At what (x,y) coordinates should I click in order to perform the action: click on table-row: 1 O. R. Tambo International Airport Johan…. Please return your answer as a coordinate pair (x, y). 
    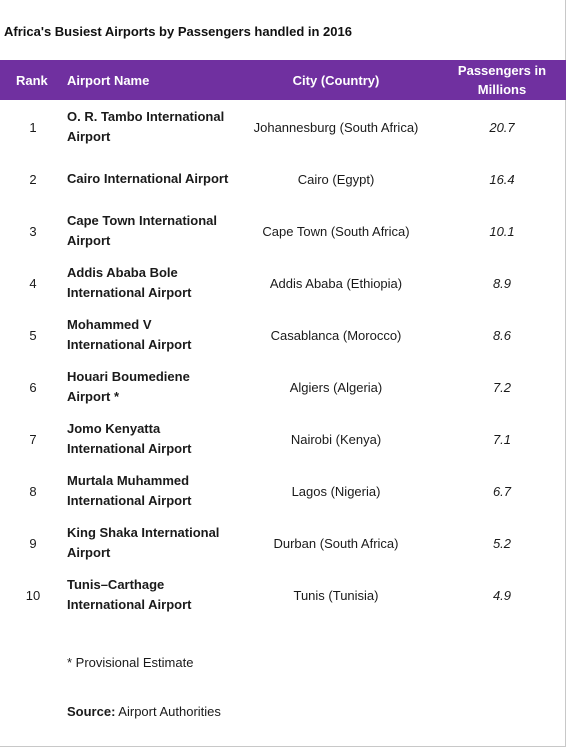
    Looking at the image, I should click on (283, 127).